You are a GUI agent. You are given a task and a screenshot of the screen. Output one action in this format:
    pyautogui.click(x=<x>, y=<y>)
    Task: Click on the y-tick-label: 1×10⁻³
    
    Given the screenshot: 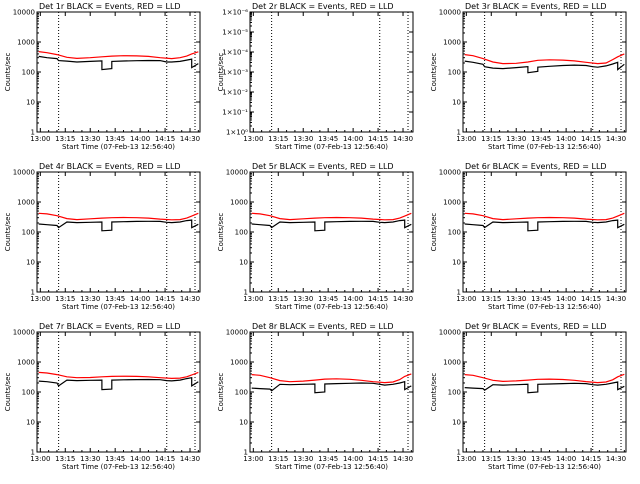 What is the action you would take?
    pyautogui.click(x=235, y=73)
    